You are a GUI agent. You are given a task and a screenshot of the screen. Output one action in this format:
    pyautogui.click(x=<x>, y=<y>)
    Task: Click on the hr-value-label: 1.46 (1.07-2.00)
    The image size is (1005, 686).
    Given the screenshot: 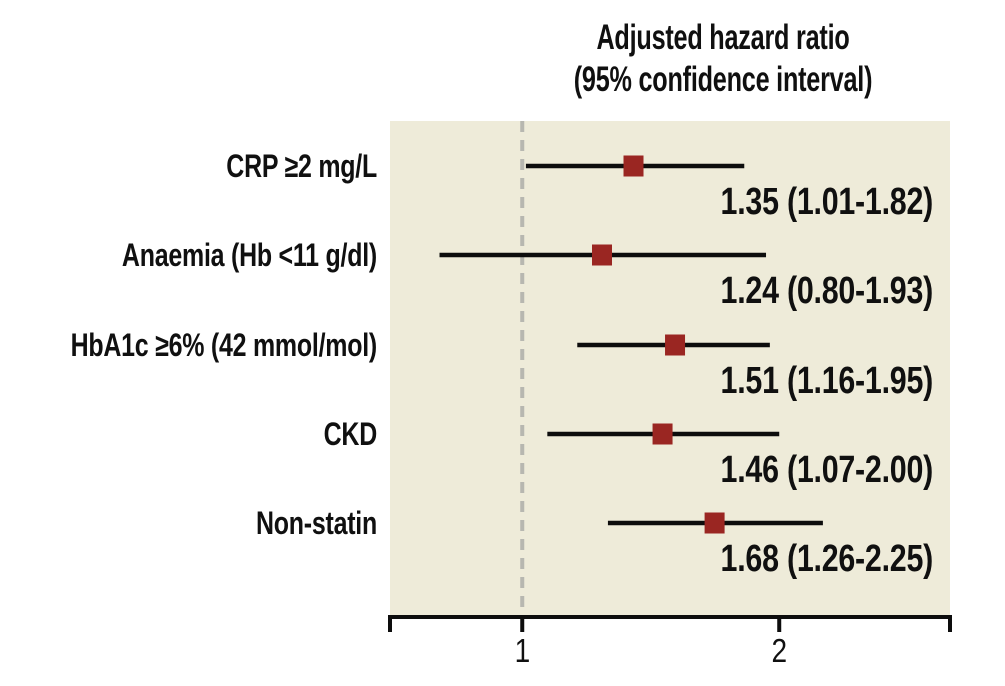 What is the action you would take?
    pyautogui.click(x=827, y=470)
    